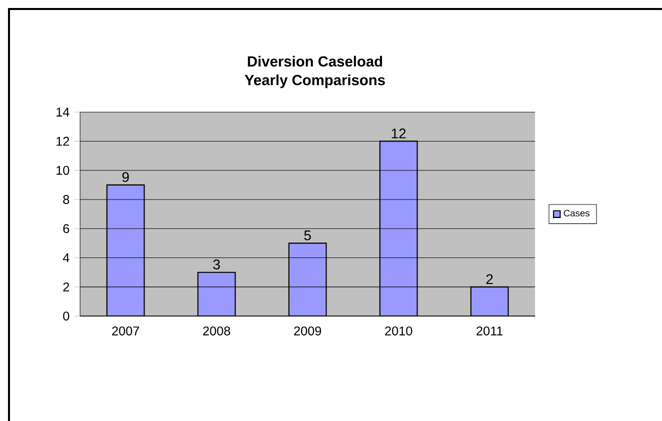  I want to click on y-tick-label: 0, so click(66, 316).